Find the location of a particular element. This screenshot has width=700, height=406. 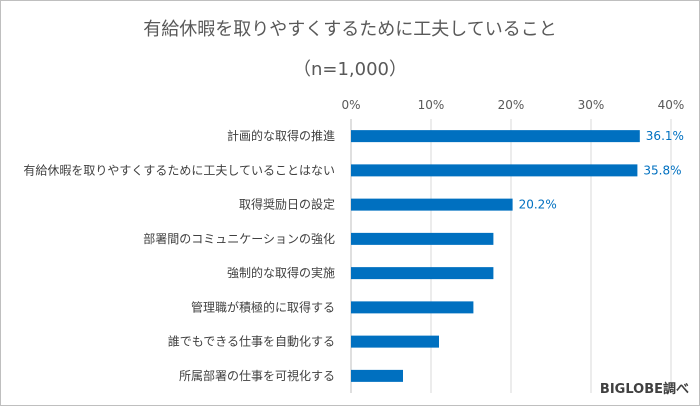

source-note: BIGLOBE調べ is located at coordinates (644, 389).